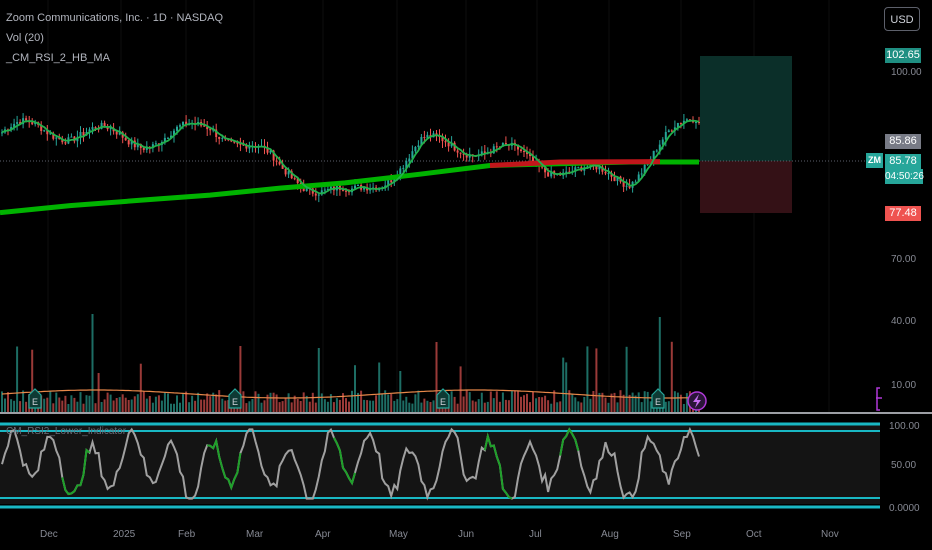 The height and width of the screenshot is (550, 932). I want to click on time-label: Jun, so click(466, 534).